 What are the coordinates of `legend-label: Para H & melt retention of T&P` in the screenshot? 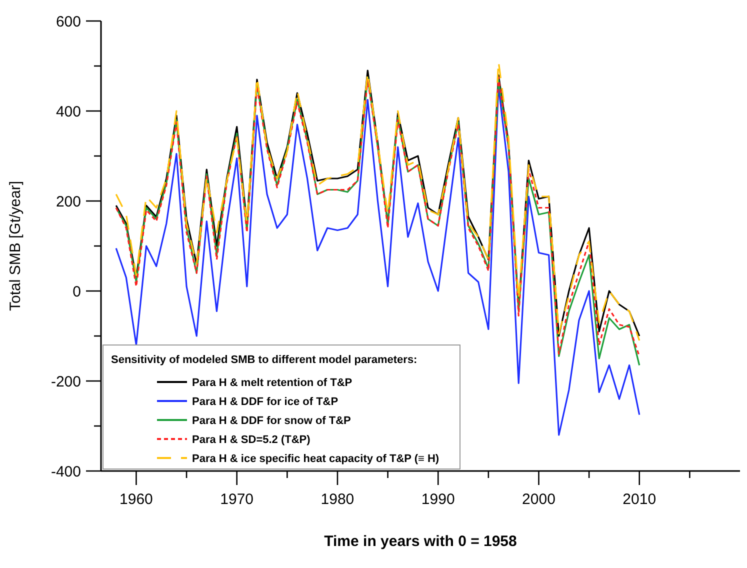 It's located at (272, 383).